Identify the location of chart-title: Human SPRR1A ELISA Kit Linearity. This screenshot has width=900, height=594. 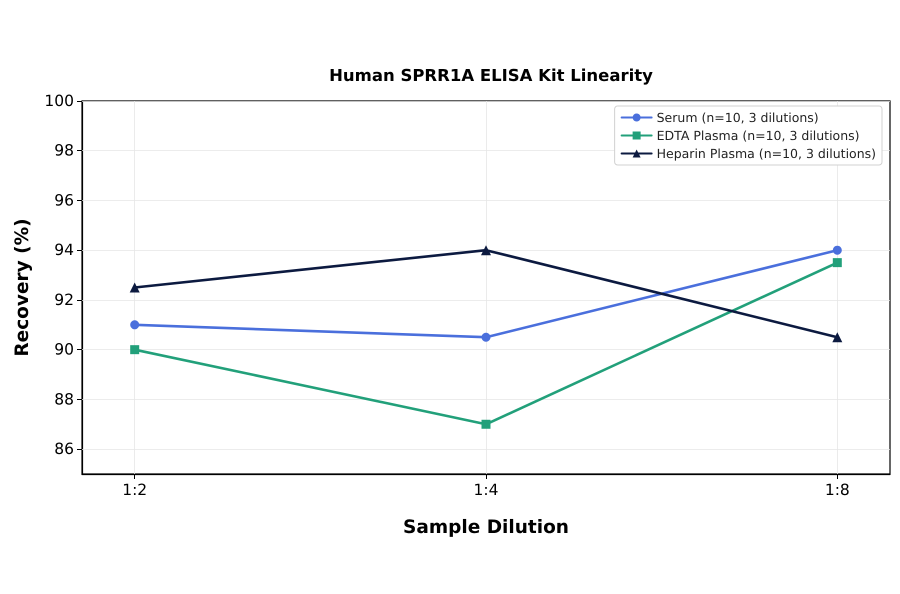
(491, 75).